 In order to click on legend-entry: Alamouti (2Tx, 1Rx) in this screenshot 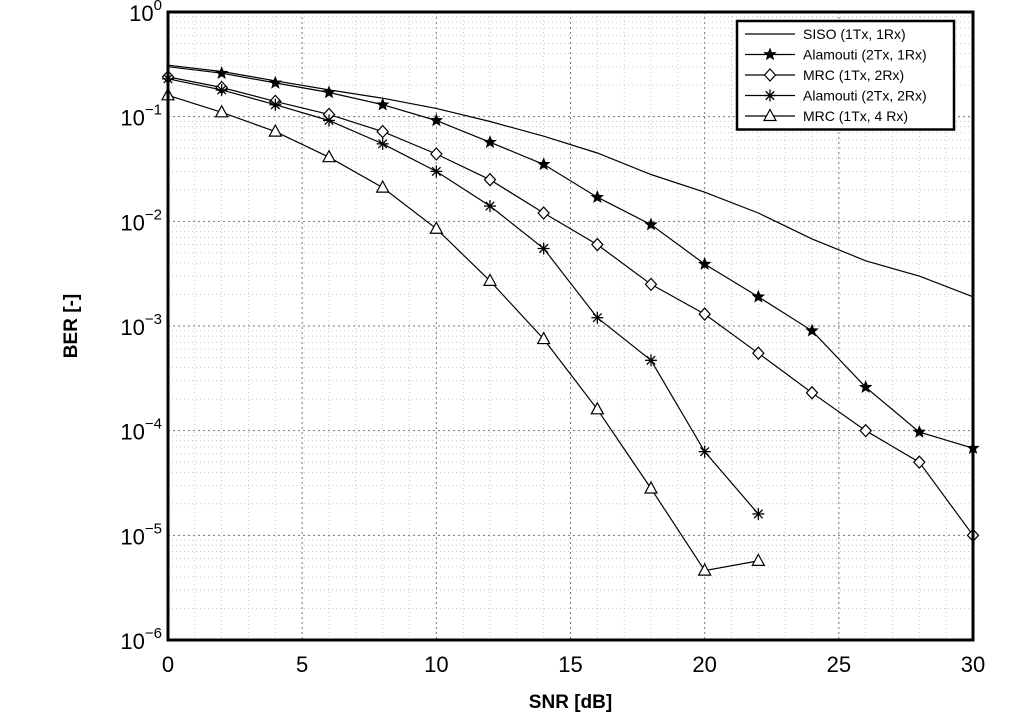, I will do `click(836, 55)`.